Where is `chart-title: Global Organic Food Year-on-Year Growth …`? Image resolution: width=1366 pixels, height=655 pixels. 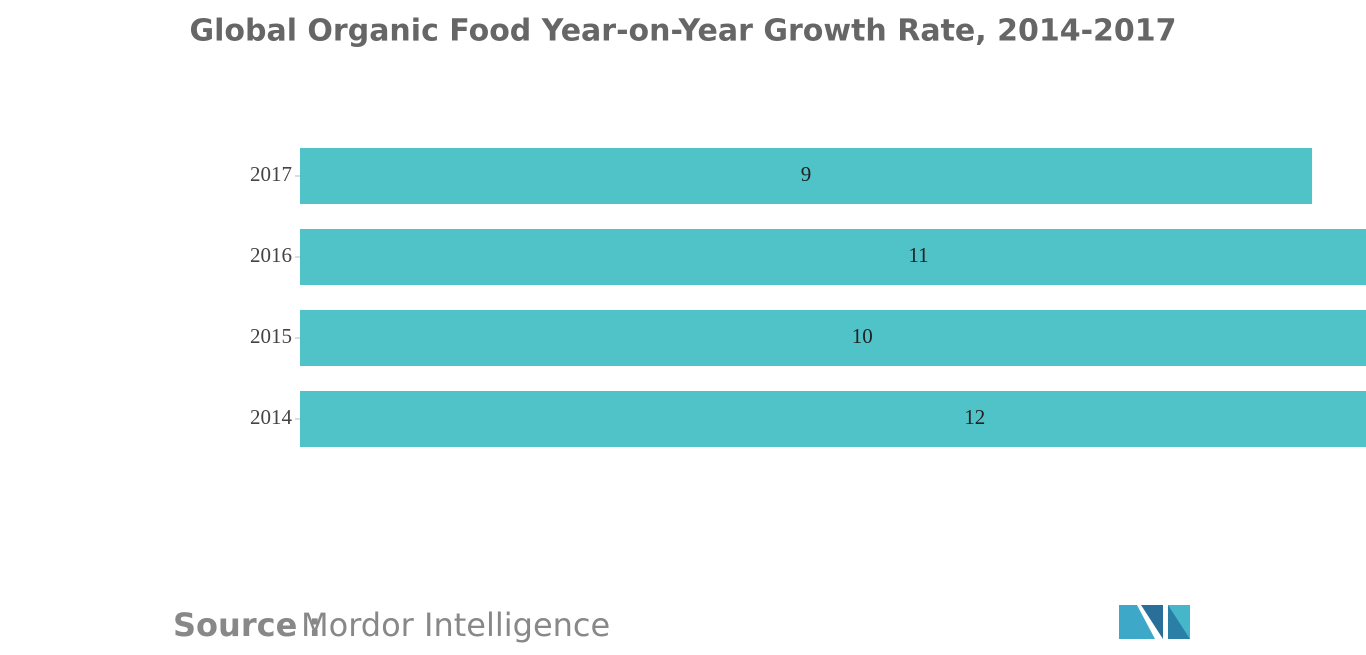 chart-title: Global Organic Food Year-on-Year Growth … is located at coordinates (682, 31).